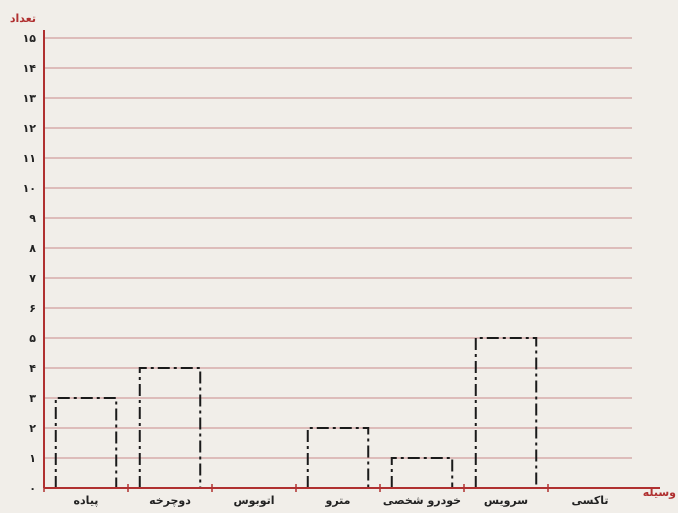 Image resolution: width=678 pixels, height=513 pixels. What do you see at coordinates (32, 488) in the screenshot?
I see `y-tick-label: ۰` at bounding box center [32, 488].